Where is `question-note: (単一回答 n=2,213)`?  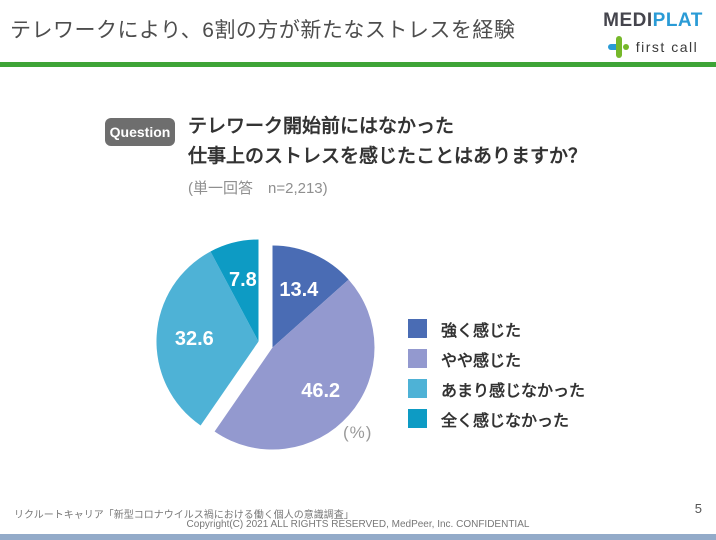
question-note: (単一回答 n=2,213) is located at coordinates (258, 188).